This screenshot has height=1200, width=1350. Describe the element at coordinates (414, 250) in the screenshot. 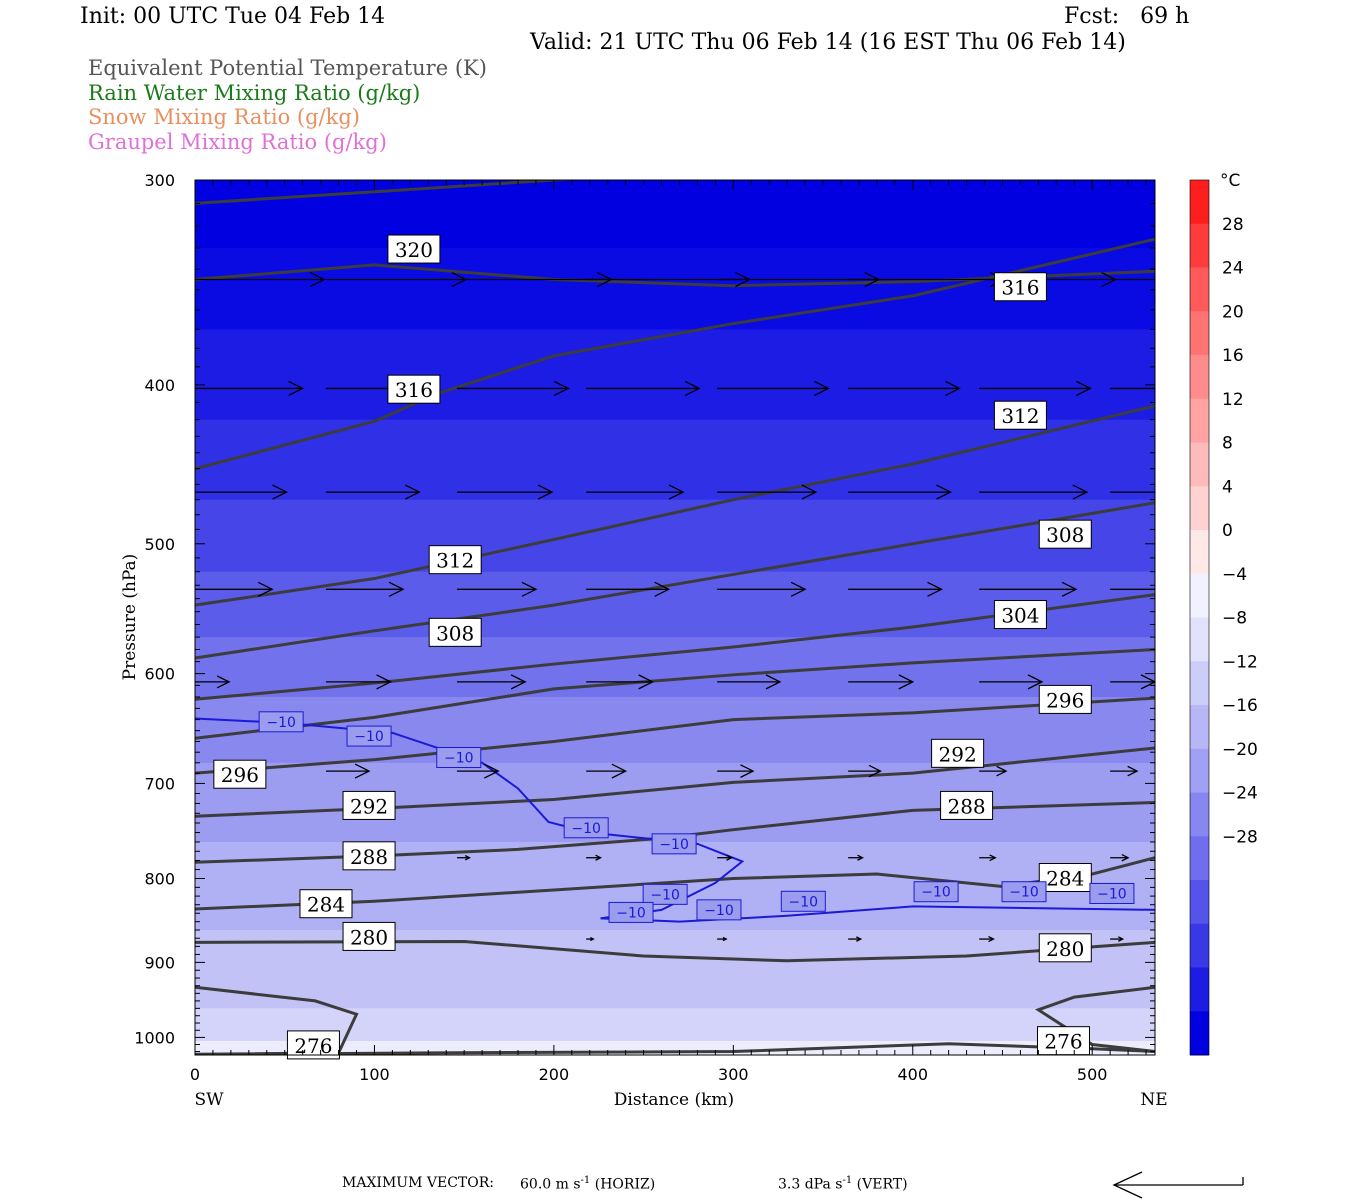

I see `theta-e-label: 320` at that location.